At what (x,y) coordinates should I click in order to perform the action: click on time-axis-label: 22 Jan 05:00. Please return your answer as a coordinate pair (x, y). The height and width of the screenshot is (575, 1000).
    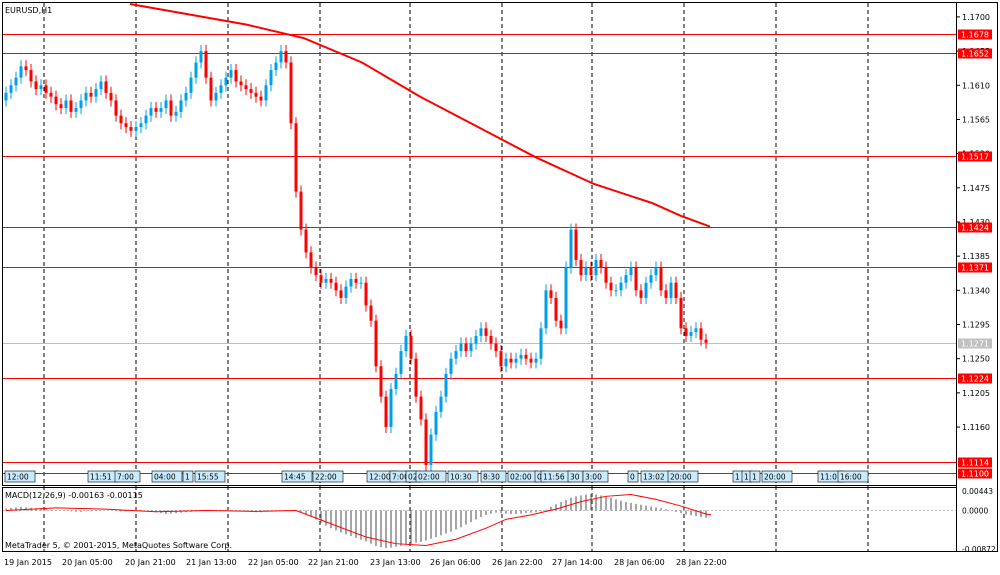
    Looking at the image, I should click on (273, 562).